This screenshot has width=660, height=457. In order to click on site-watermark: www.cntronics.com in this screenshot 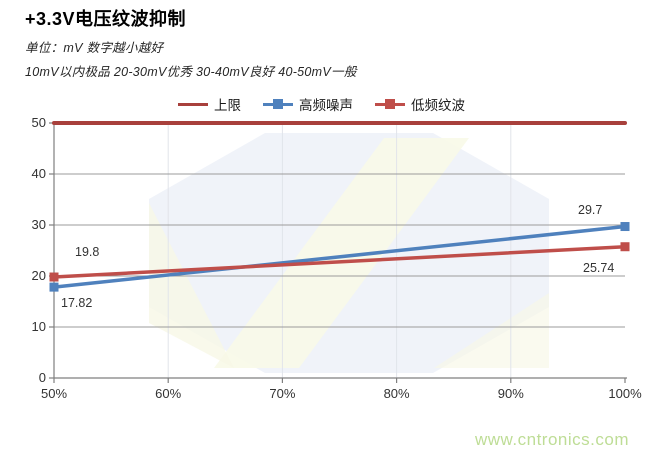, I will do `click(552, 439)`.